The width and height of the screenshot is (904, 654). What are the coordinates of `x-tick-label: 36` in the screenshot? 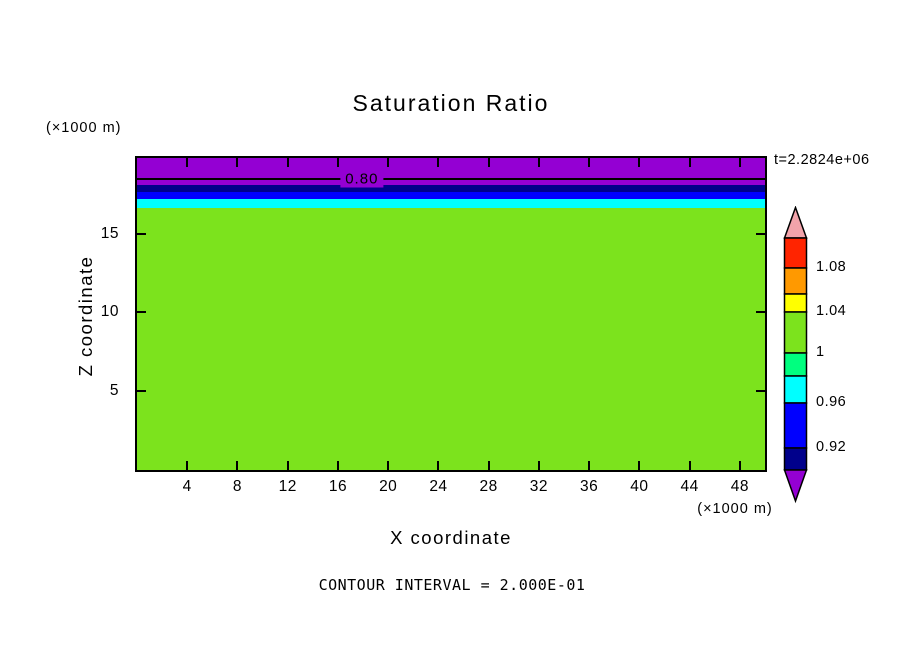 It's located at (589, 486).